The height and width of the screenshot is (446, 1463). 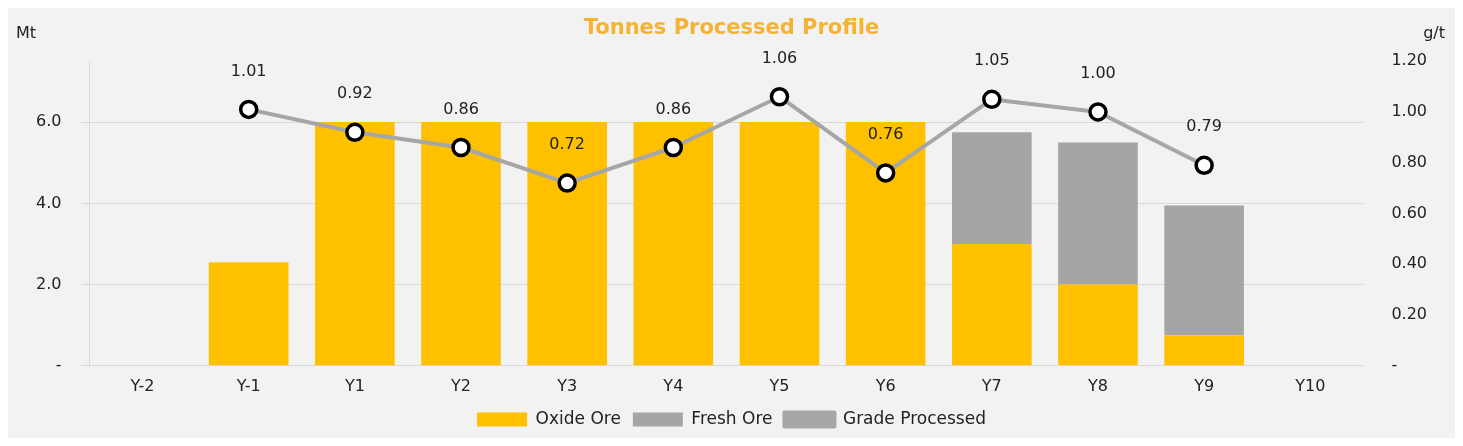 I want to click on legend-label: Fresh Ore, so click(x=732, y=417).